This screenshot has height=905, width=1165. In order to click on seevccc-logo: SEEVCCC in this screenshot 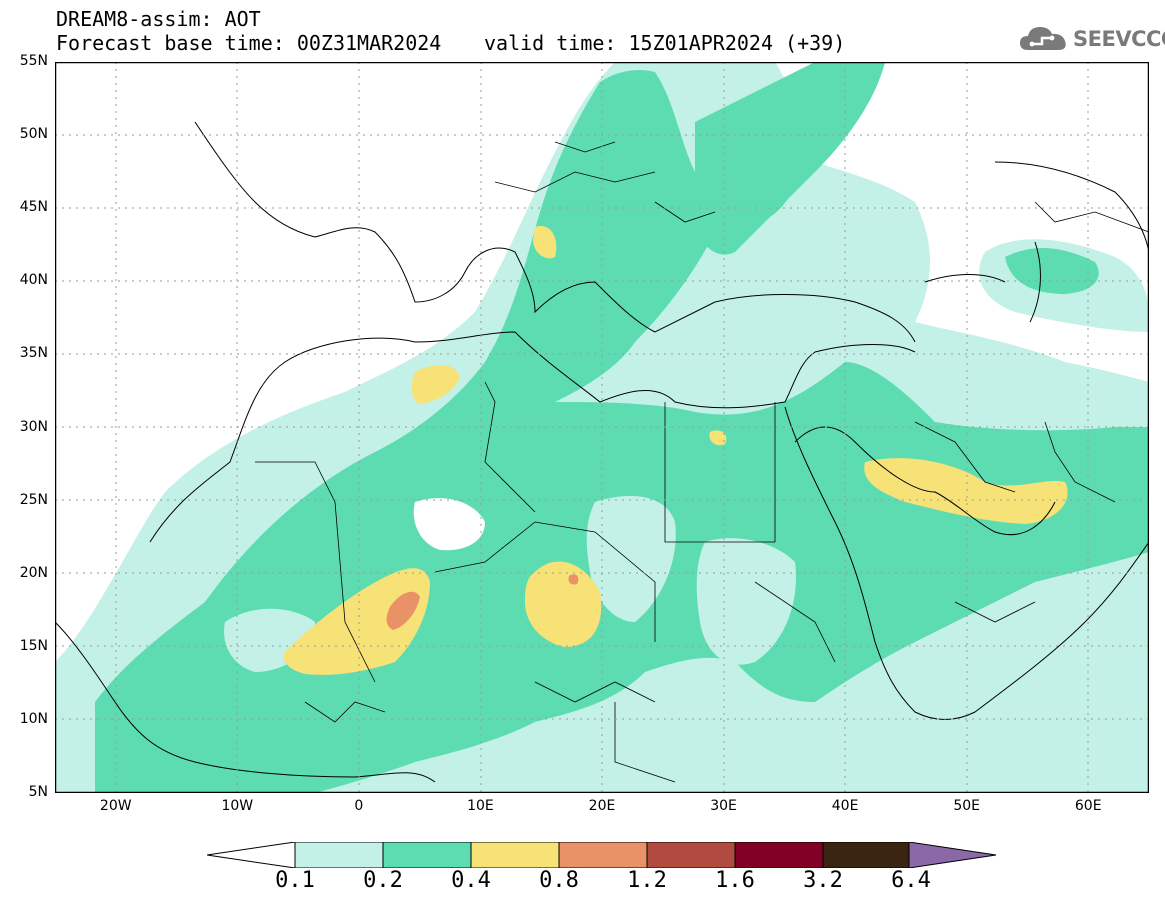, I will do `click(1091, 39)`.